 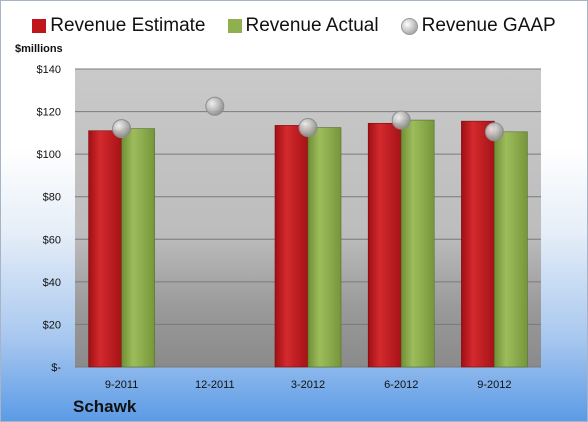 I want to click on legend-swatch-actual, so click(x=234, y=26).